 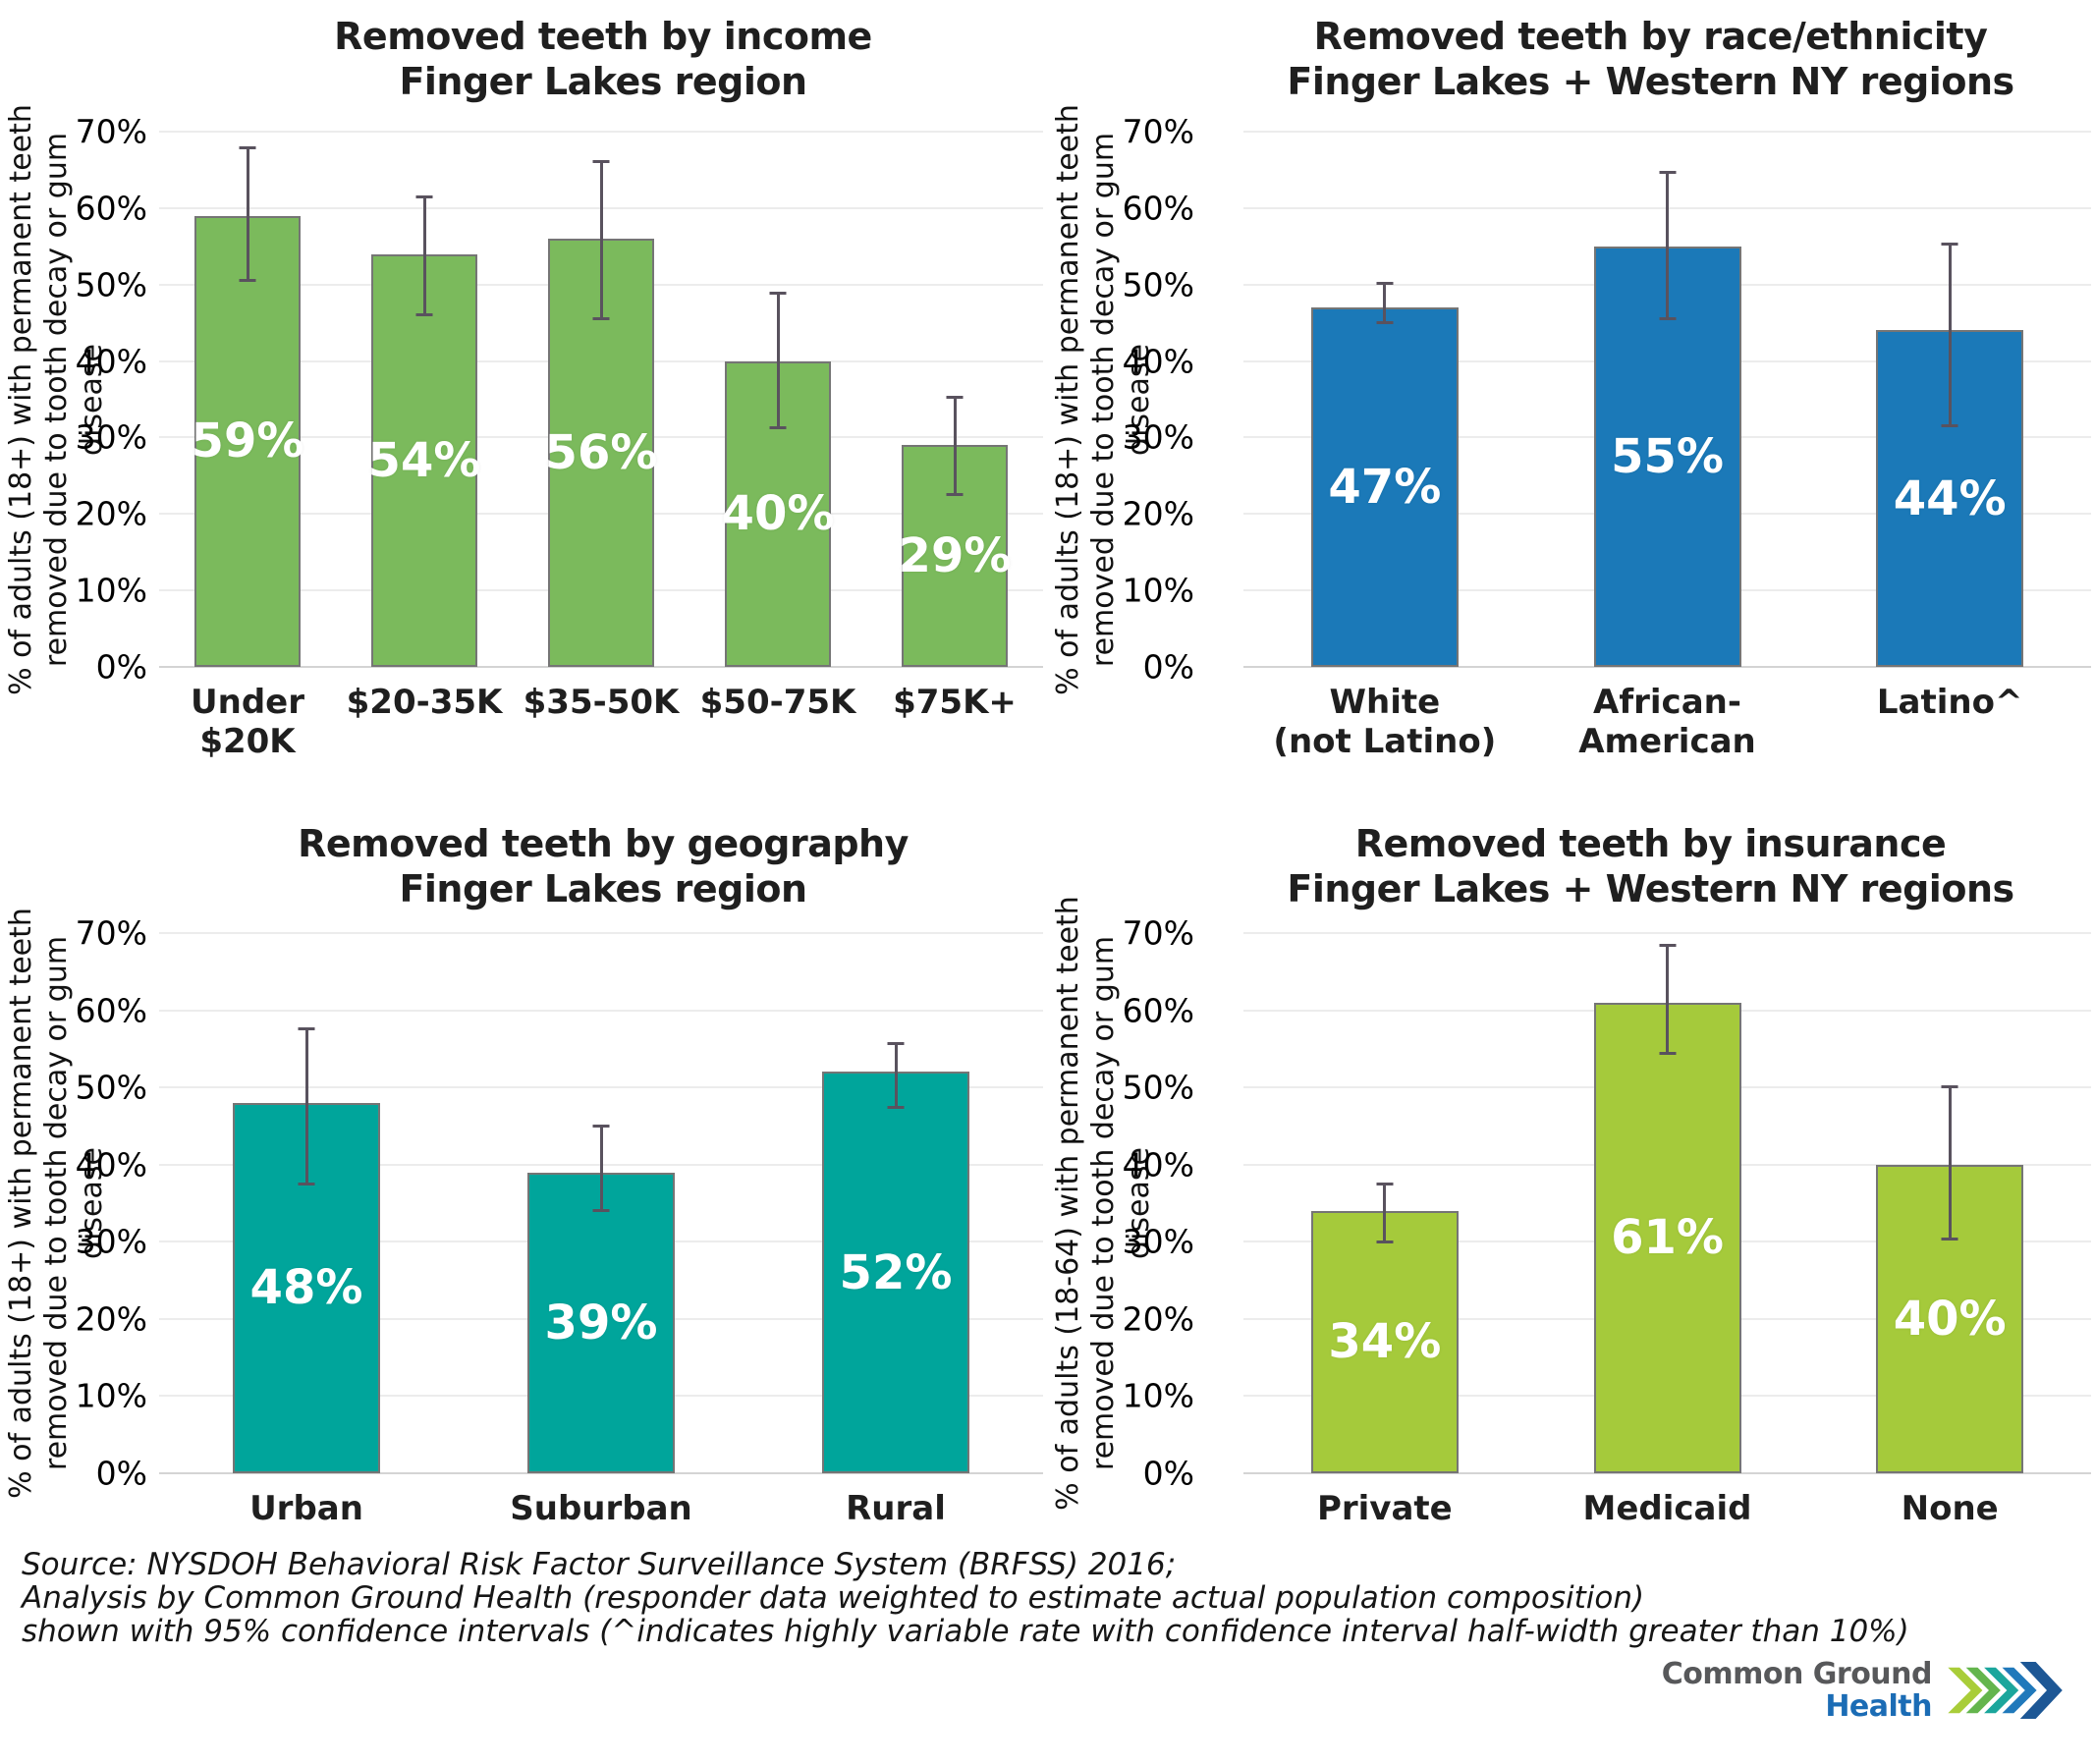 I want to click on logo-chevrons-icon, so click(x=2006, y=1690).